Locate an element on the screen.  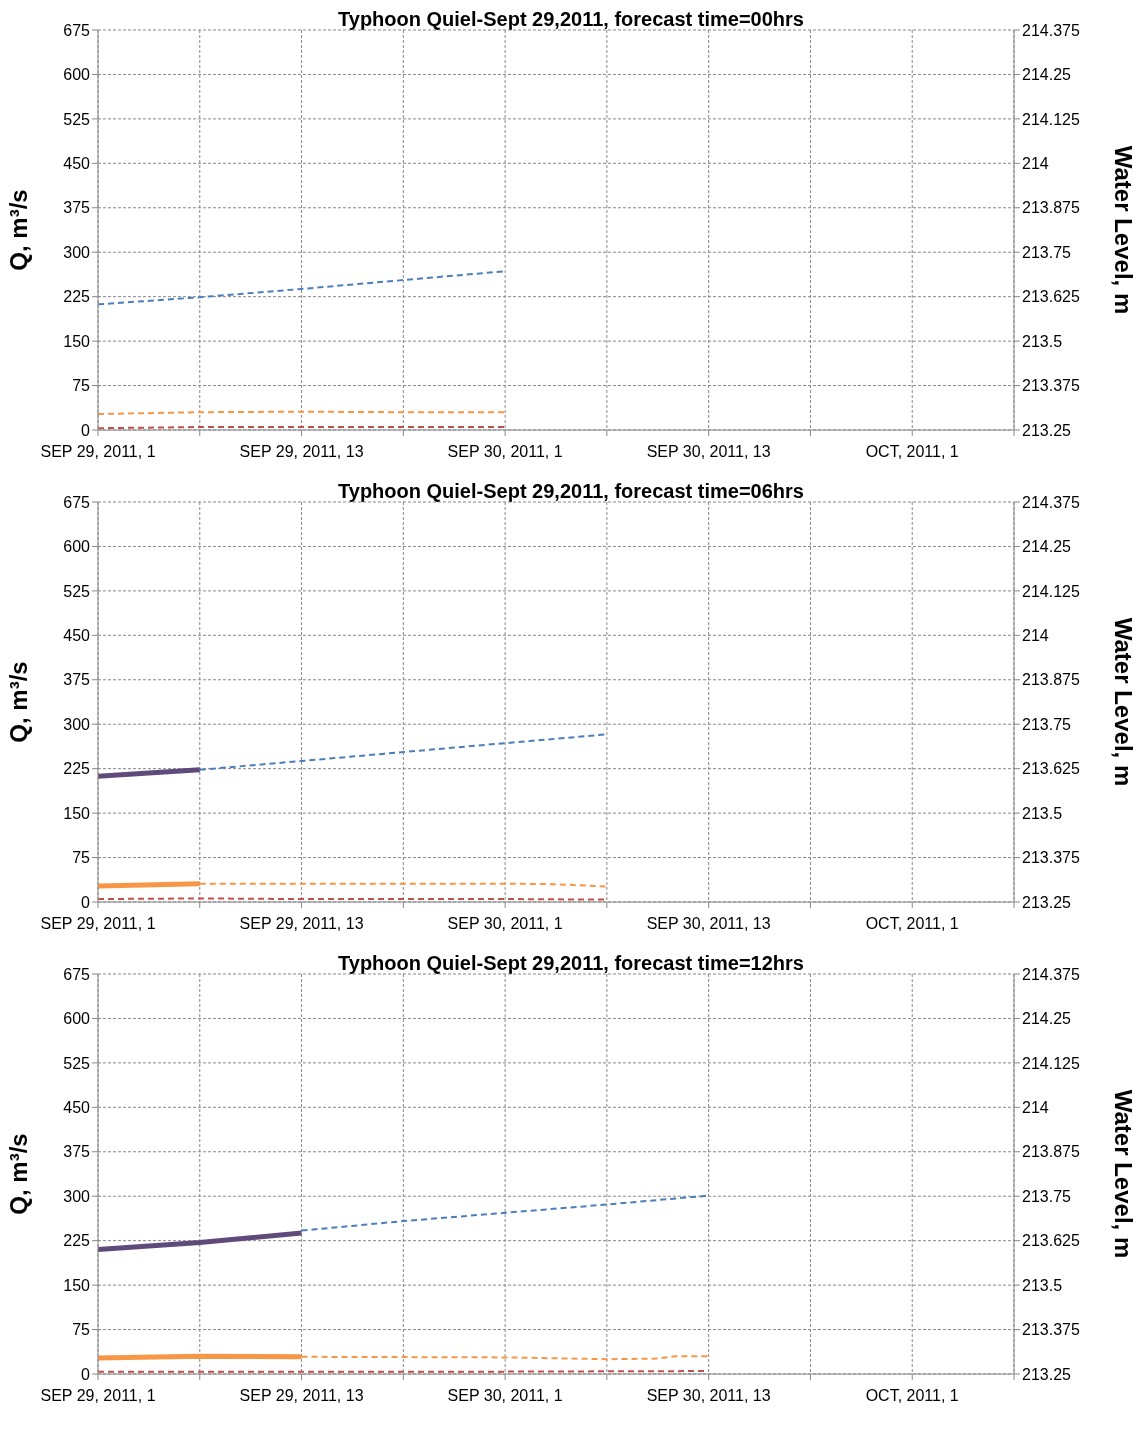
chart-title: Typhoon Quiel-Sept 29,2011, forecast time=12hrs is located at coordinates (571, 963).